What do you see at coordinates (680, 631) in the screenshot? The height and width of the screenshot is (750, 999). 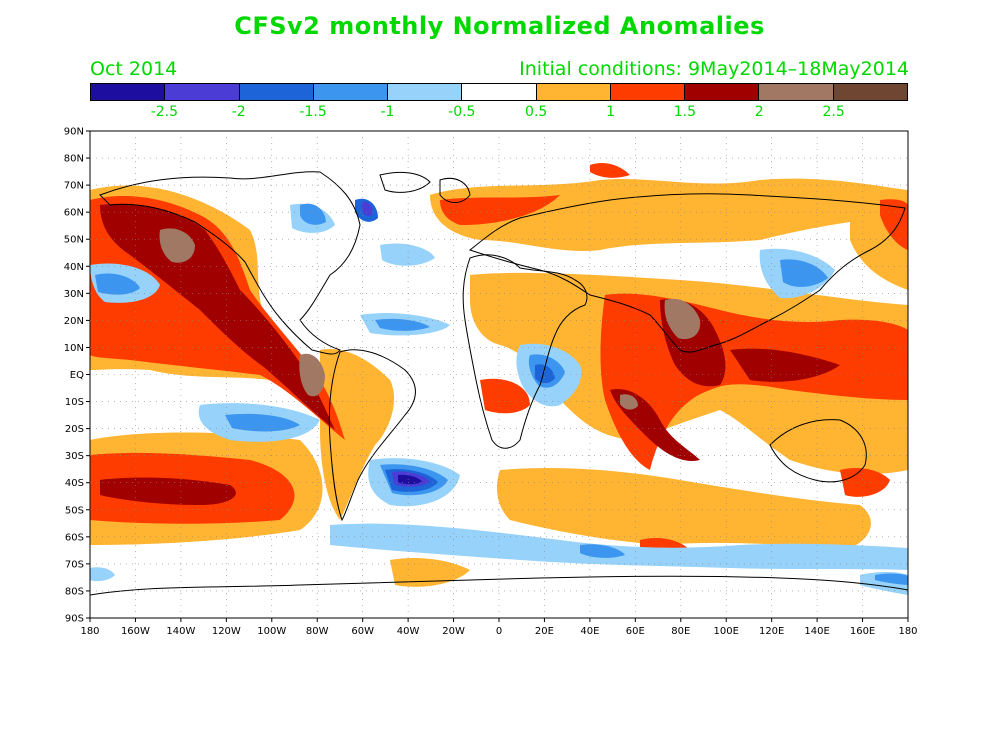 I see `lon-tick-label: 80E` at bounding box center [680, 631].